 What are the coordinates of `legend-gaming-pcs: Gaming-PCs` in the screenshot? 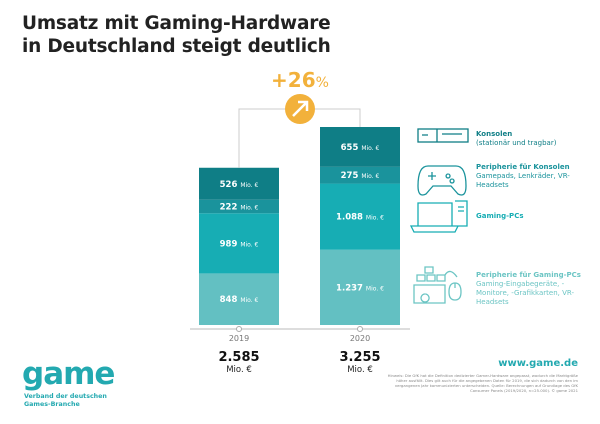 It's located at (500, 216).